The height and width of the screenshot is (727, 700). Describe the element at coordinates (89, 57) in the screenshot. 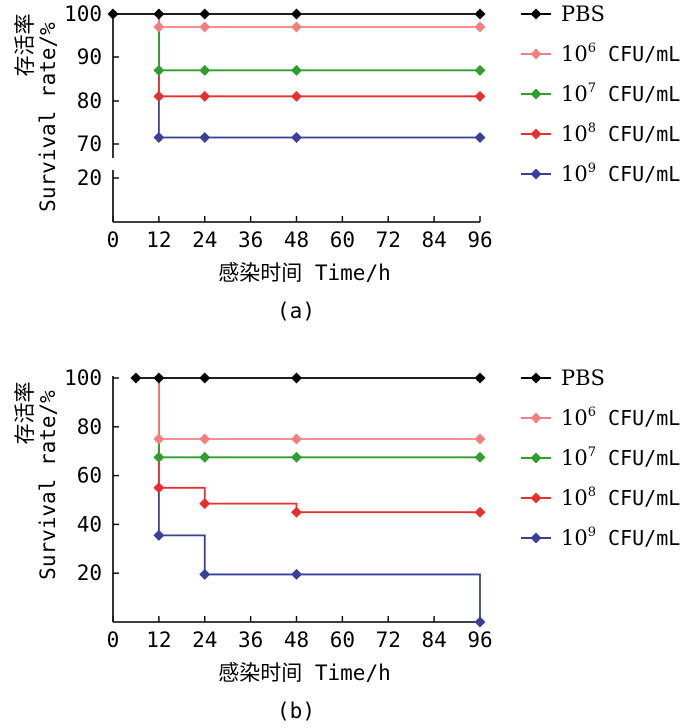

I see `y-tick-label: 90` at that location.